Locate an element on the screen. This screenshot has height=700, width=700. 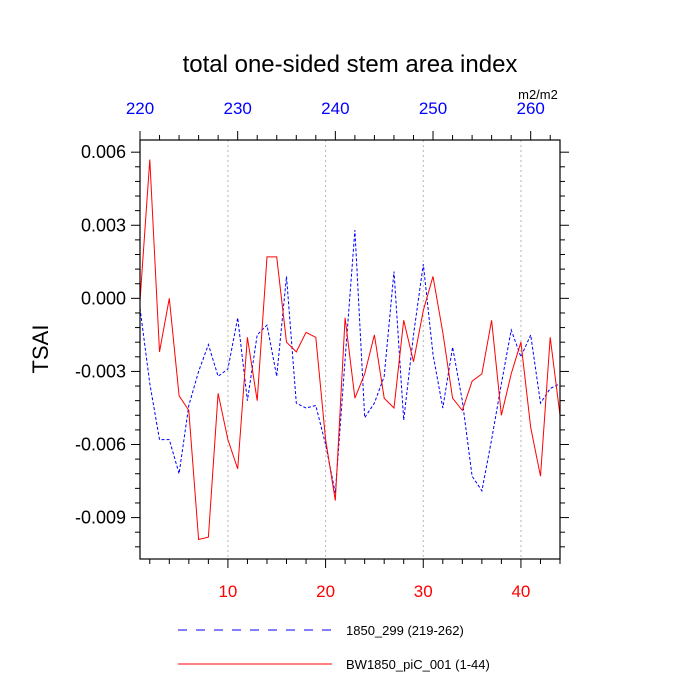
x-tick-label-top: 220 is located at coordinates (140, 108).